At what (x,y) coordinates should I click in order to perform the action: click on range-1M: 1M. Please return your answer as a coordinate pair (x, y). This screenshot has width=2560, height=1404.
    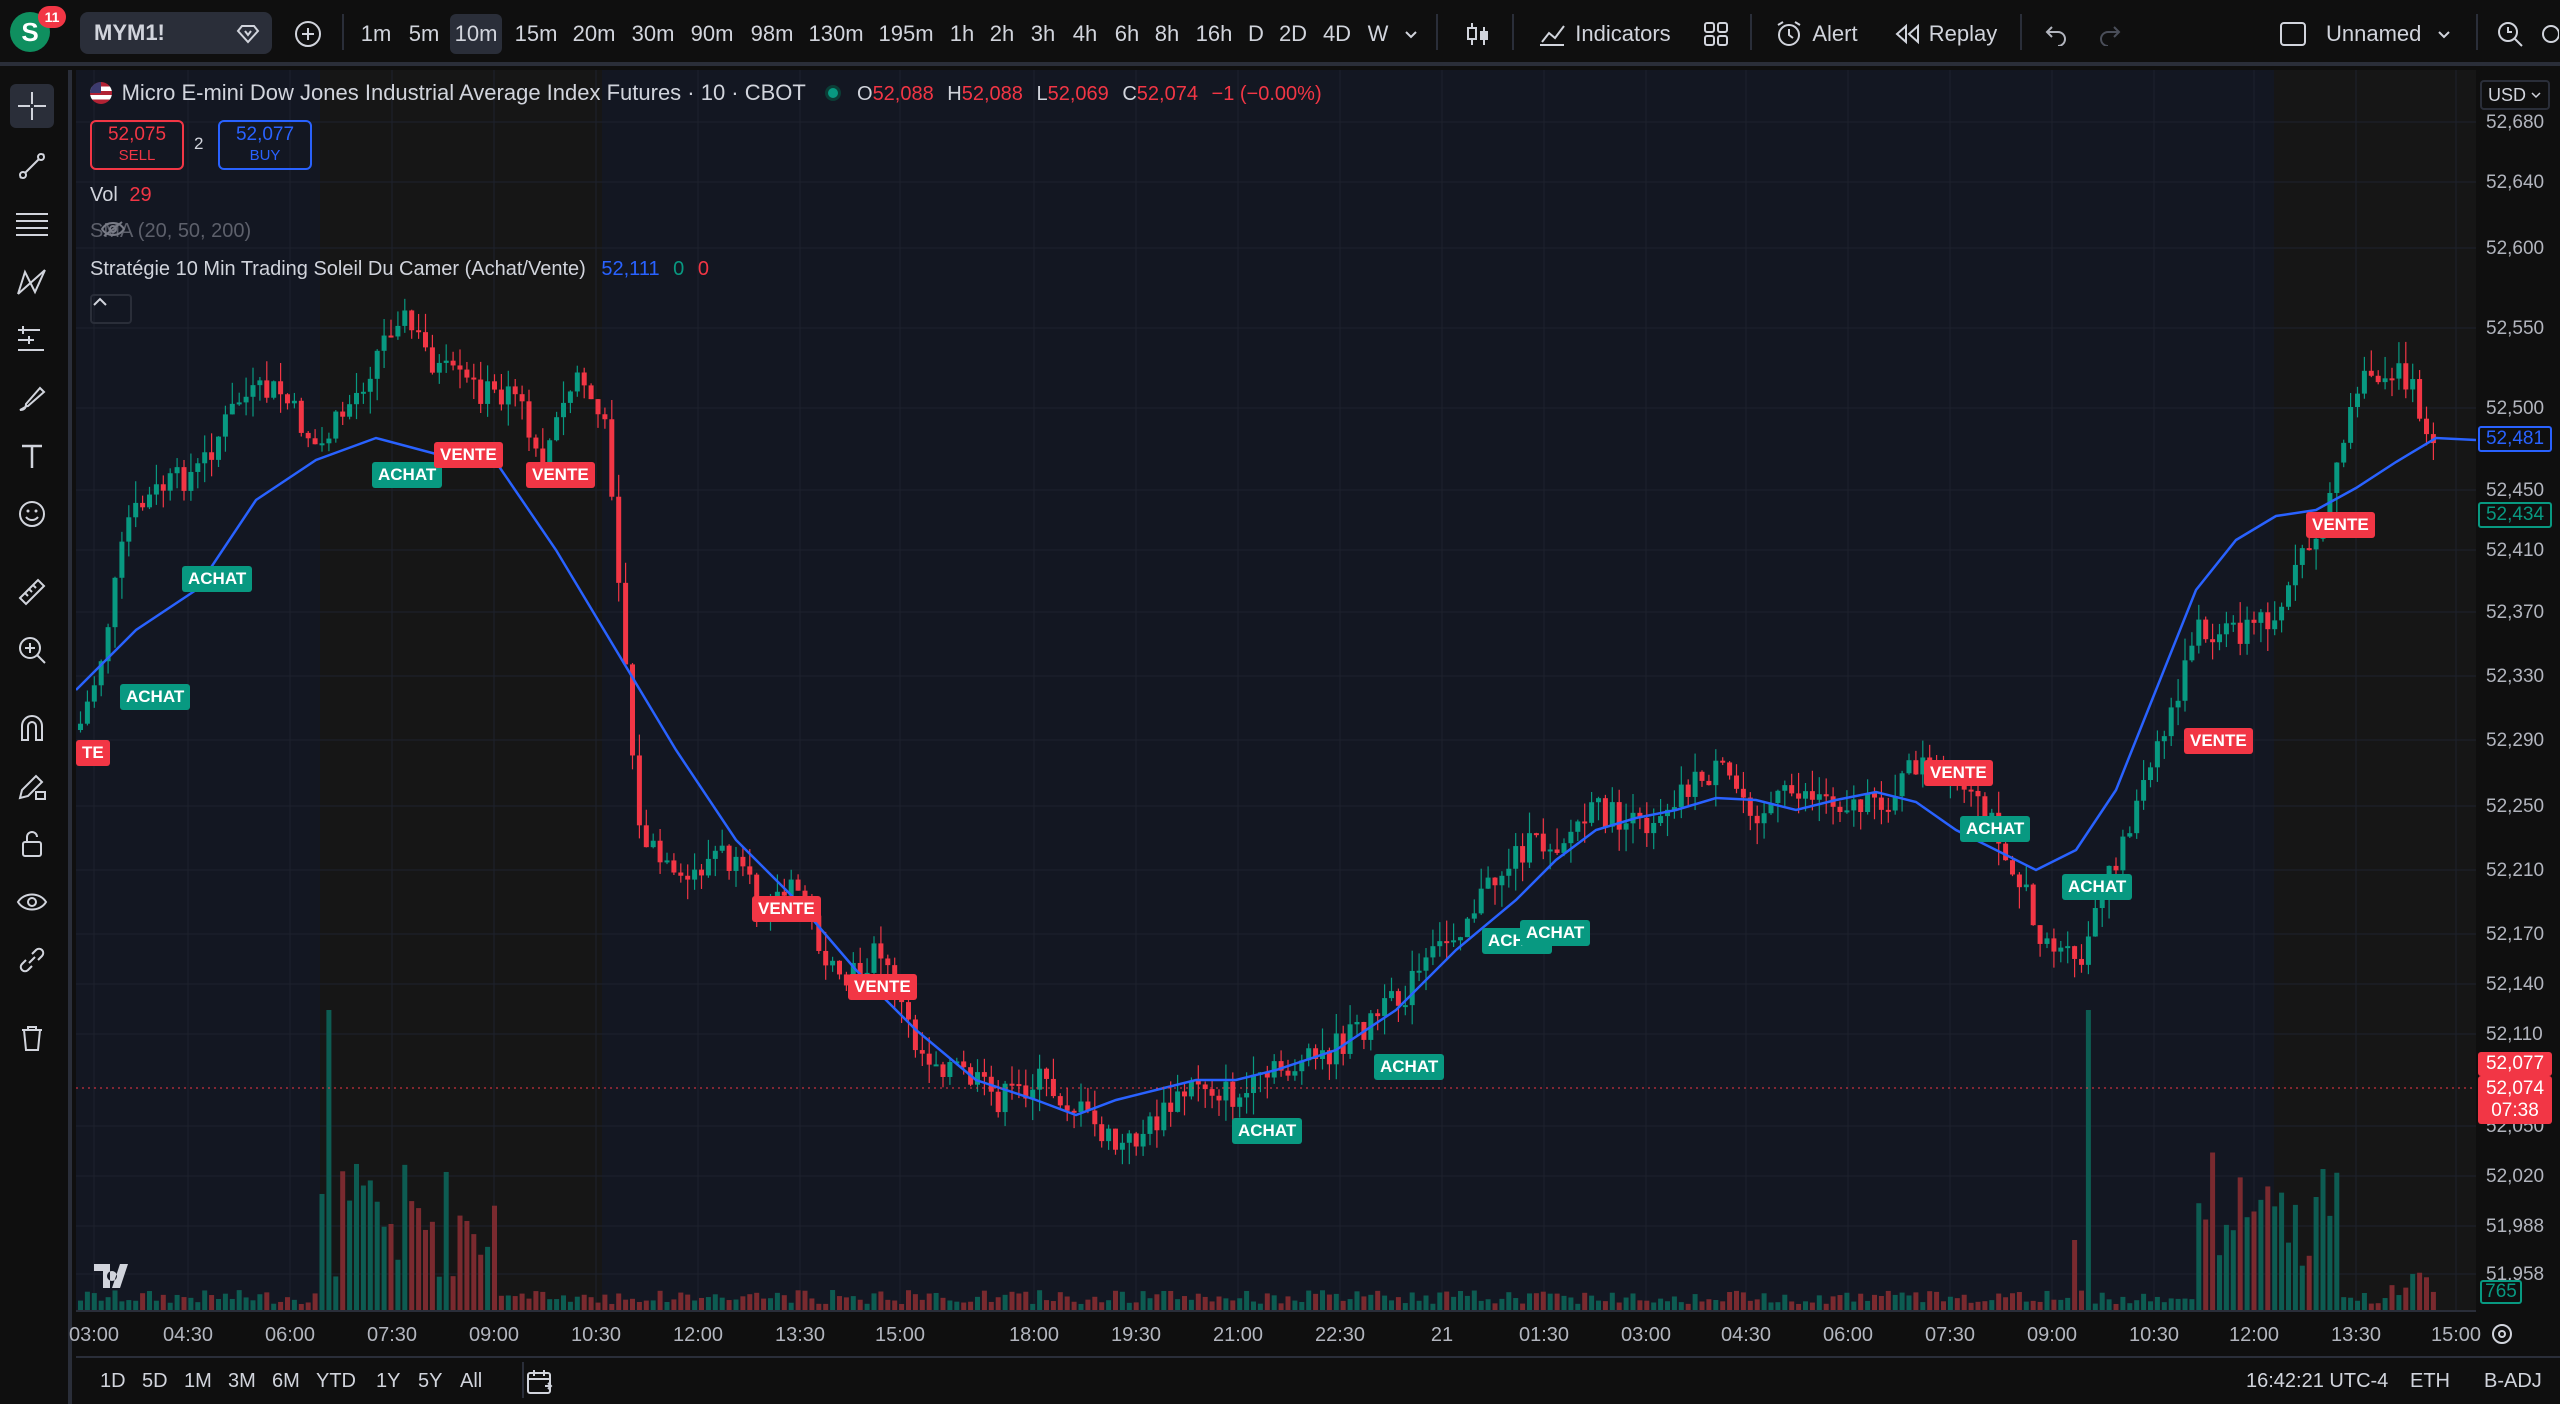
    Looking at the image, I should click on (198, 1381).